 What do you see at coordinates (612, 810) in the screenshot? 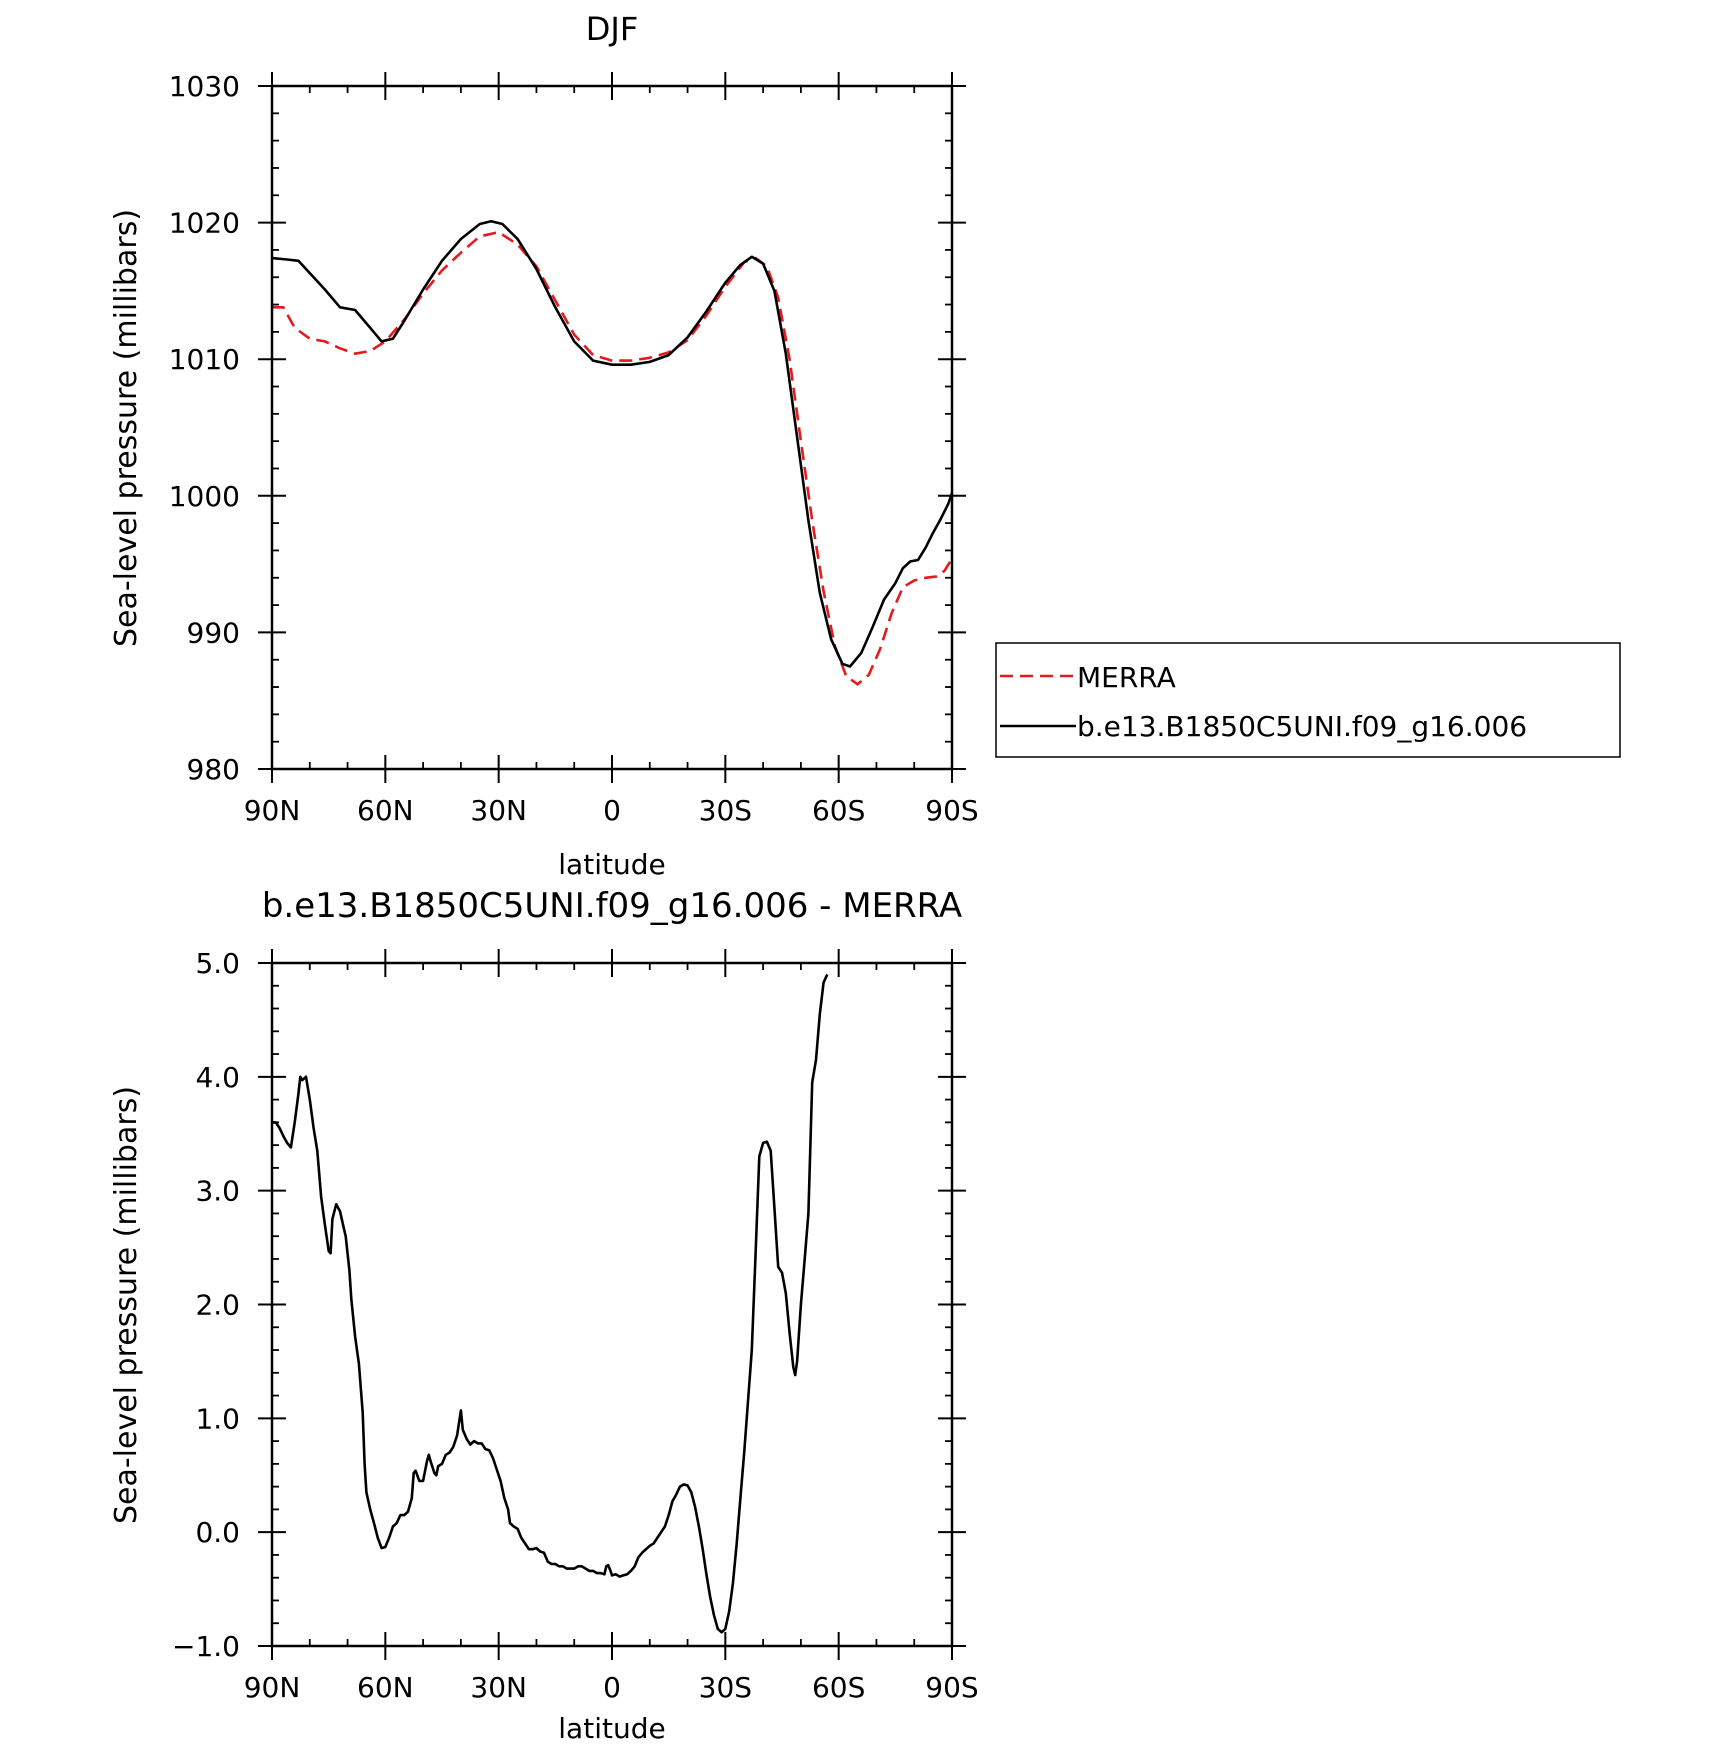
I see `top-x-tick-label: 0` at bounding box center [612, 810].